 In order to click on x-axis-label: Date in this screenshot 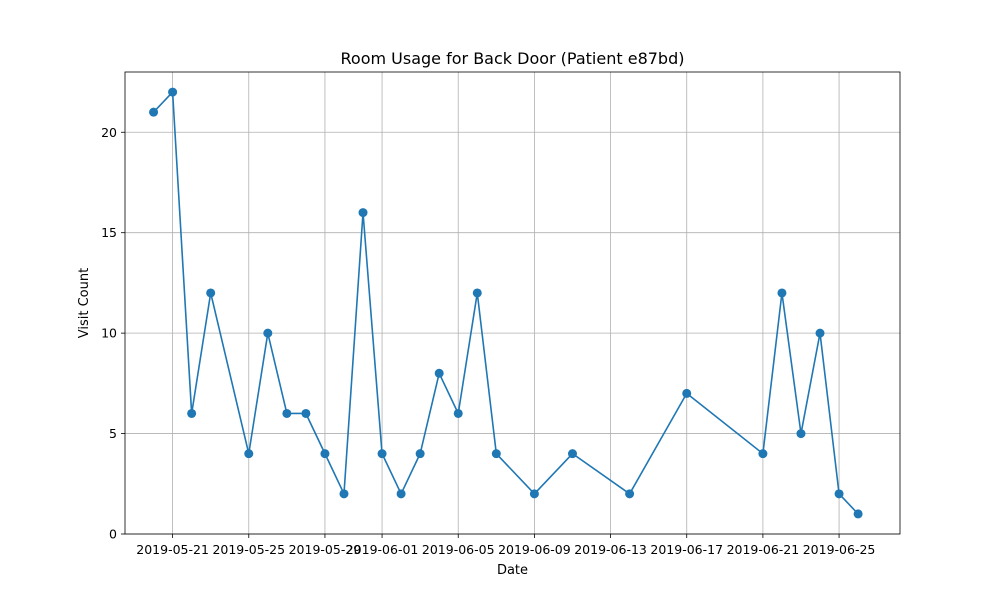, I will do `click(512, 570)`.